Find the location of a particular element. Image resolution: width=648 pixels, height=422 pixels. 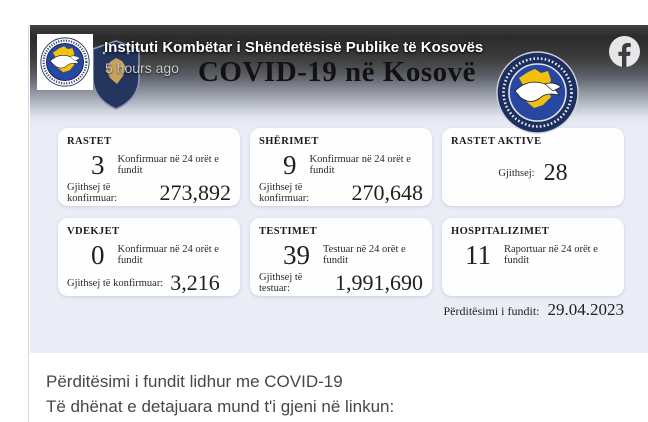

stat-new-value: 11 is located at coordinates (478, 255).